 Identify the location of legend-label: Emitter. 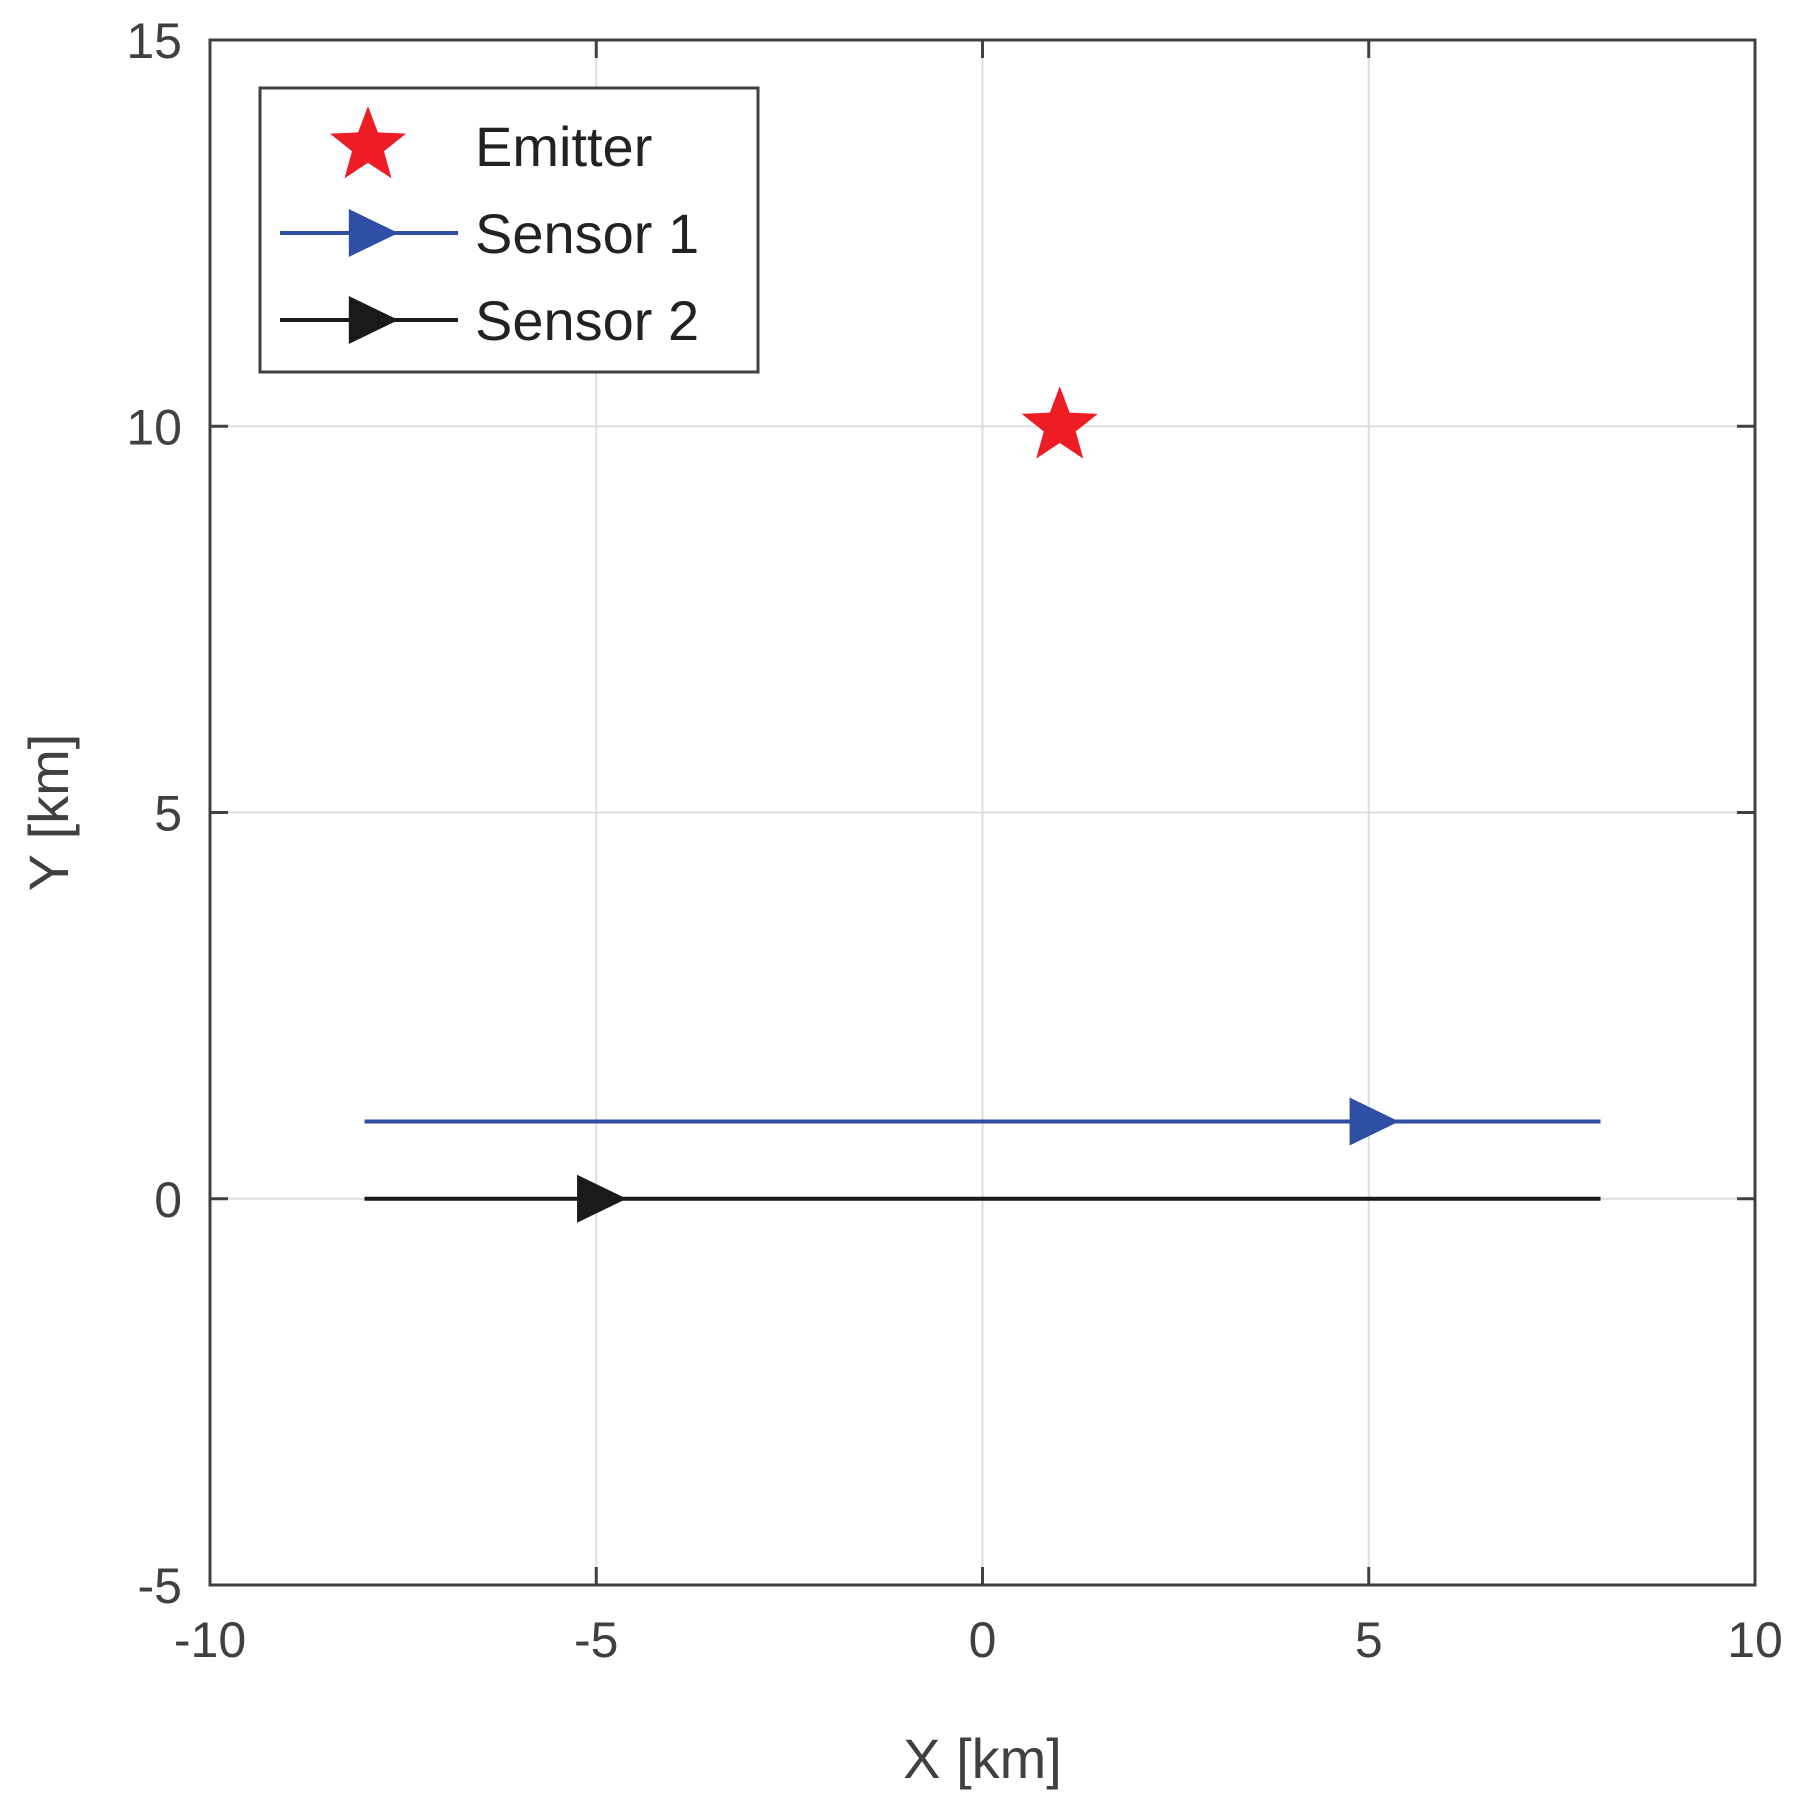
(563, 146).